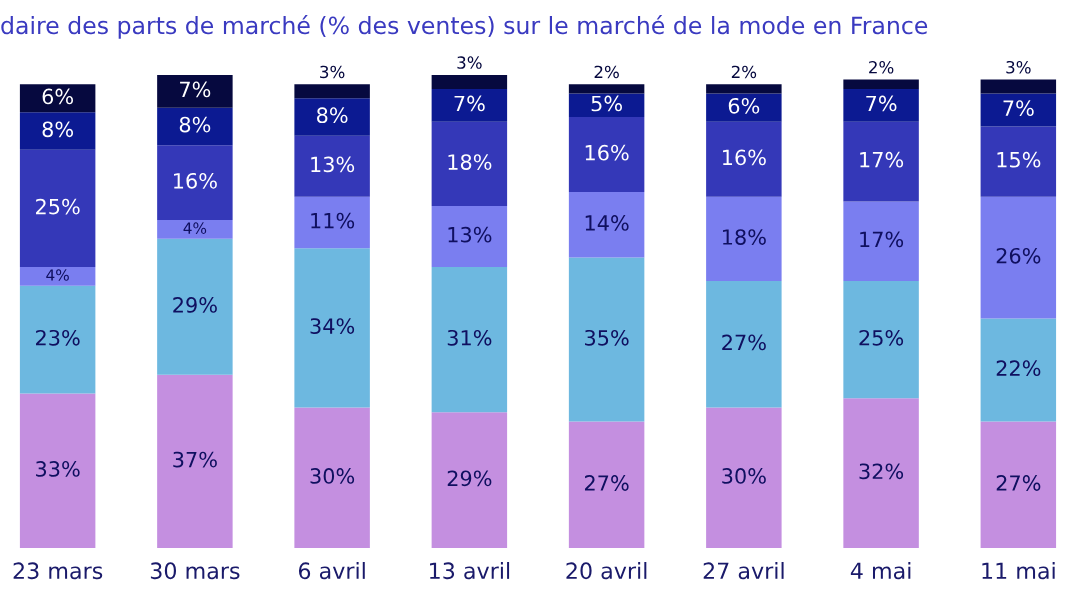  I want to click on x-tick-label: 4 mai, so click(880, 570).